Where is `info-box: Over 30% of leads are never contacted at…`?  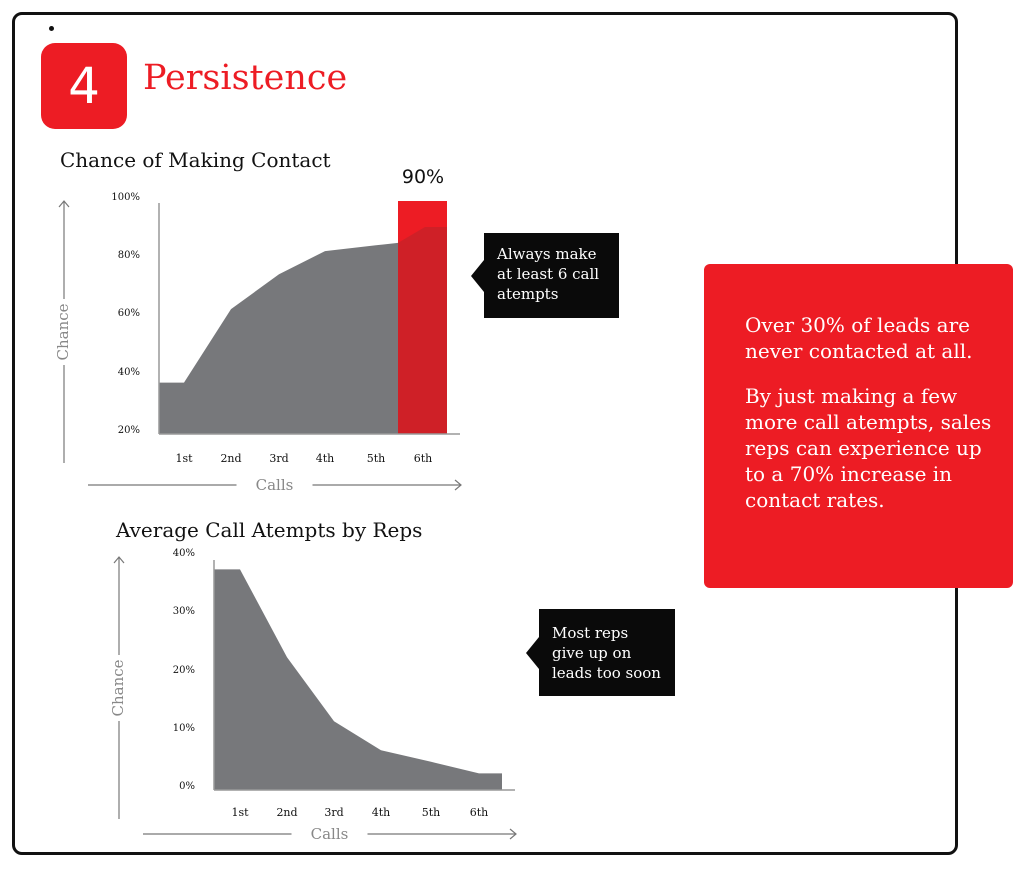
info-box: Over 30% of leads are never contacted at… is located at coordinates (858, 426).